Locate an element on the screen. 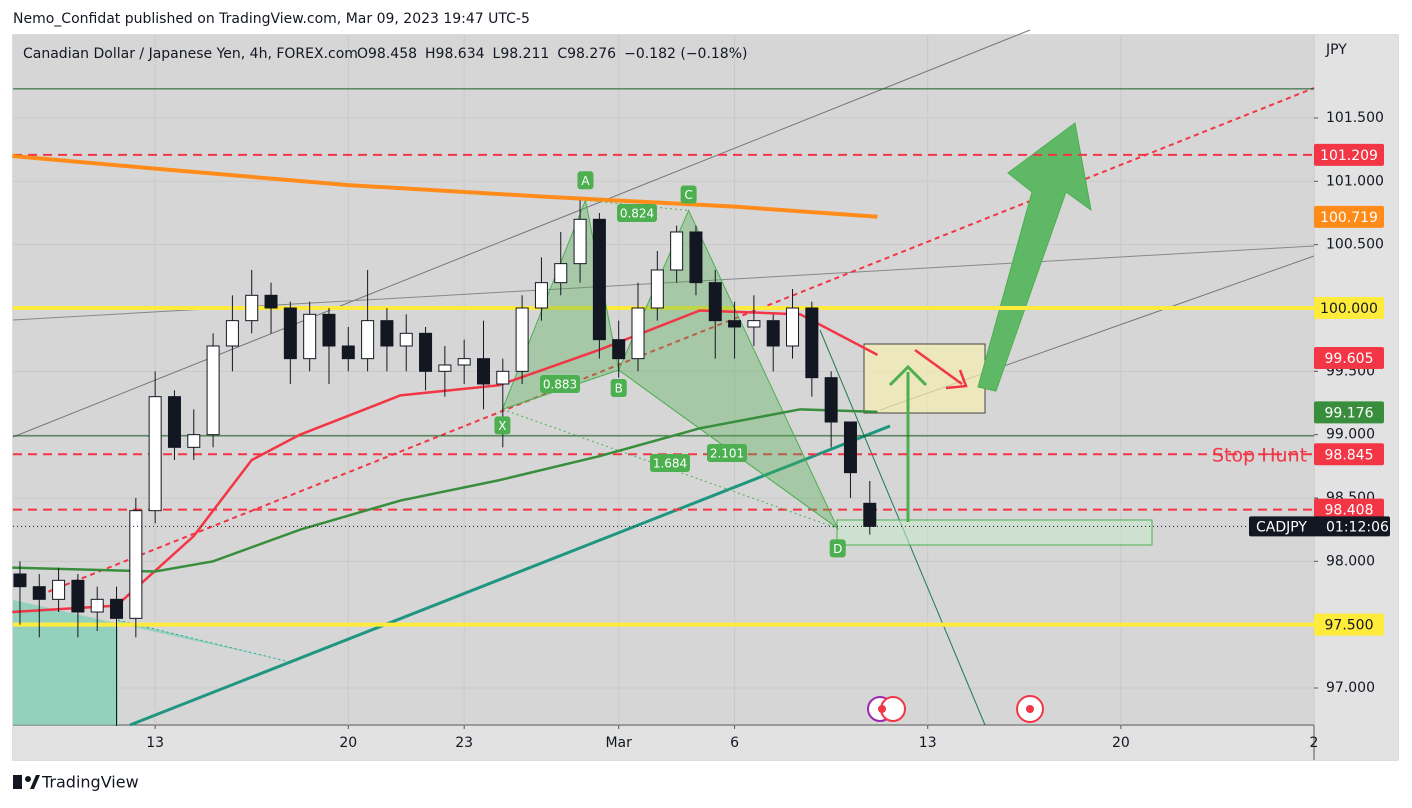 The width and height of the screenshot is (1412, 808). countdown-box is located at coordinates (1319, 526).